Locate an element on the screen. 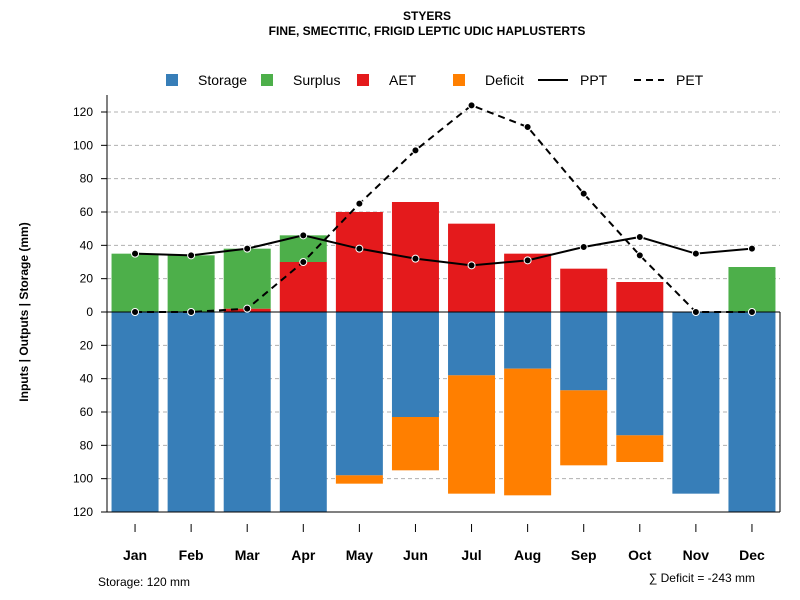  x-tick-label-jul: Jul is located at coordinates (471, 555).